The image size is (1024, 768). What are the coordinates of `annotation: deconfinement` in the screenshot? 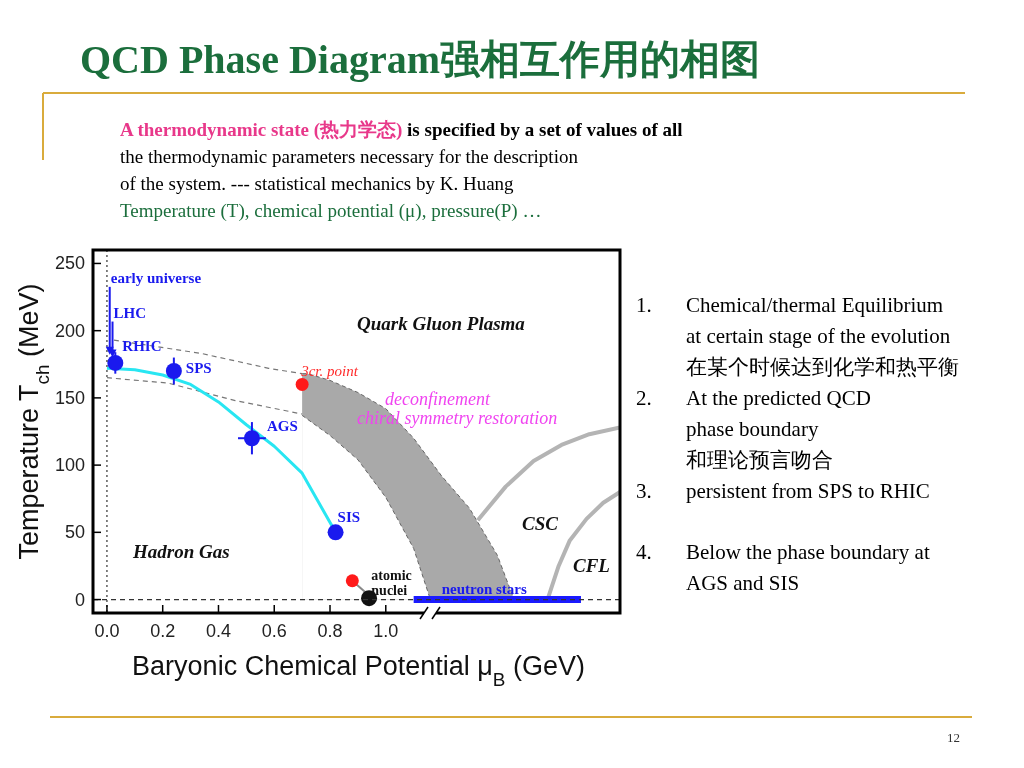 It's located at (438, 399).